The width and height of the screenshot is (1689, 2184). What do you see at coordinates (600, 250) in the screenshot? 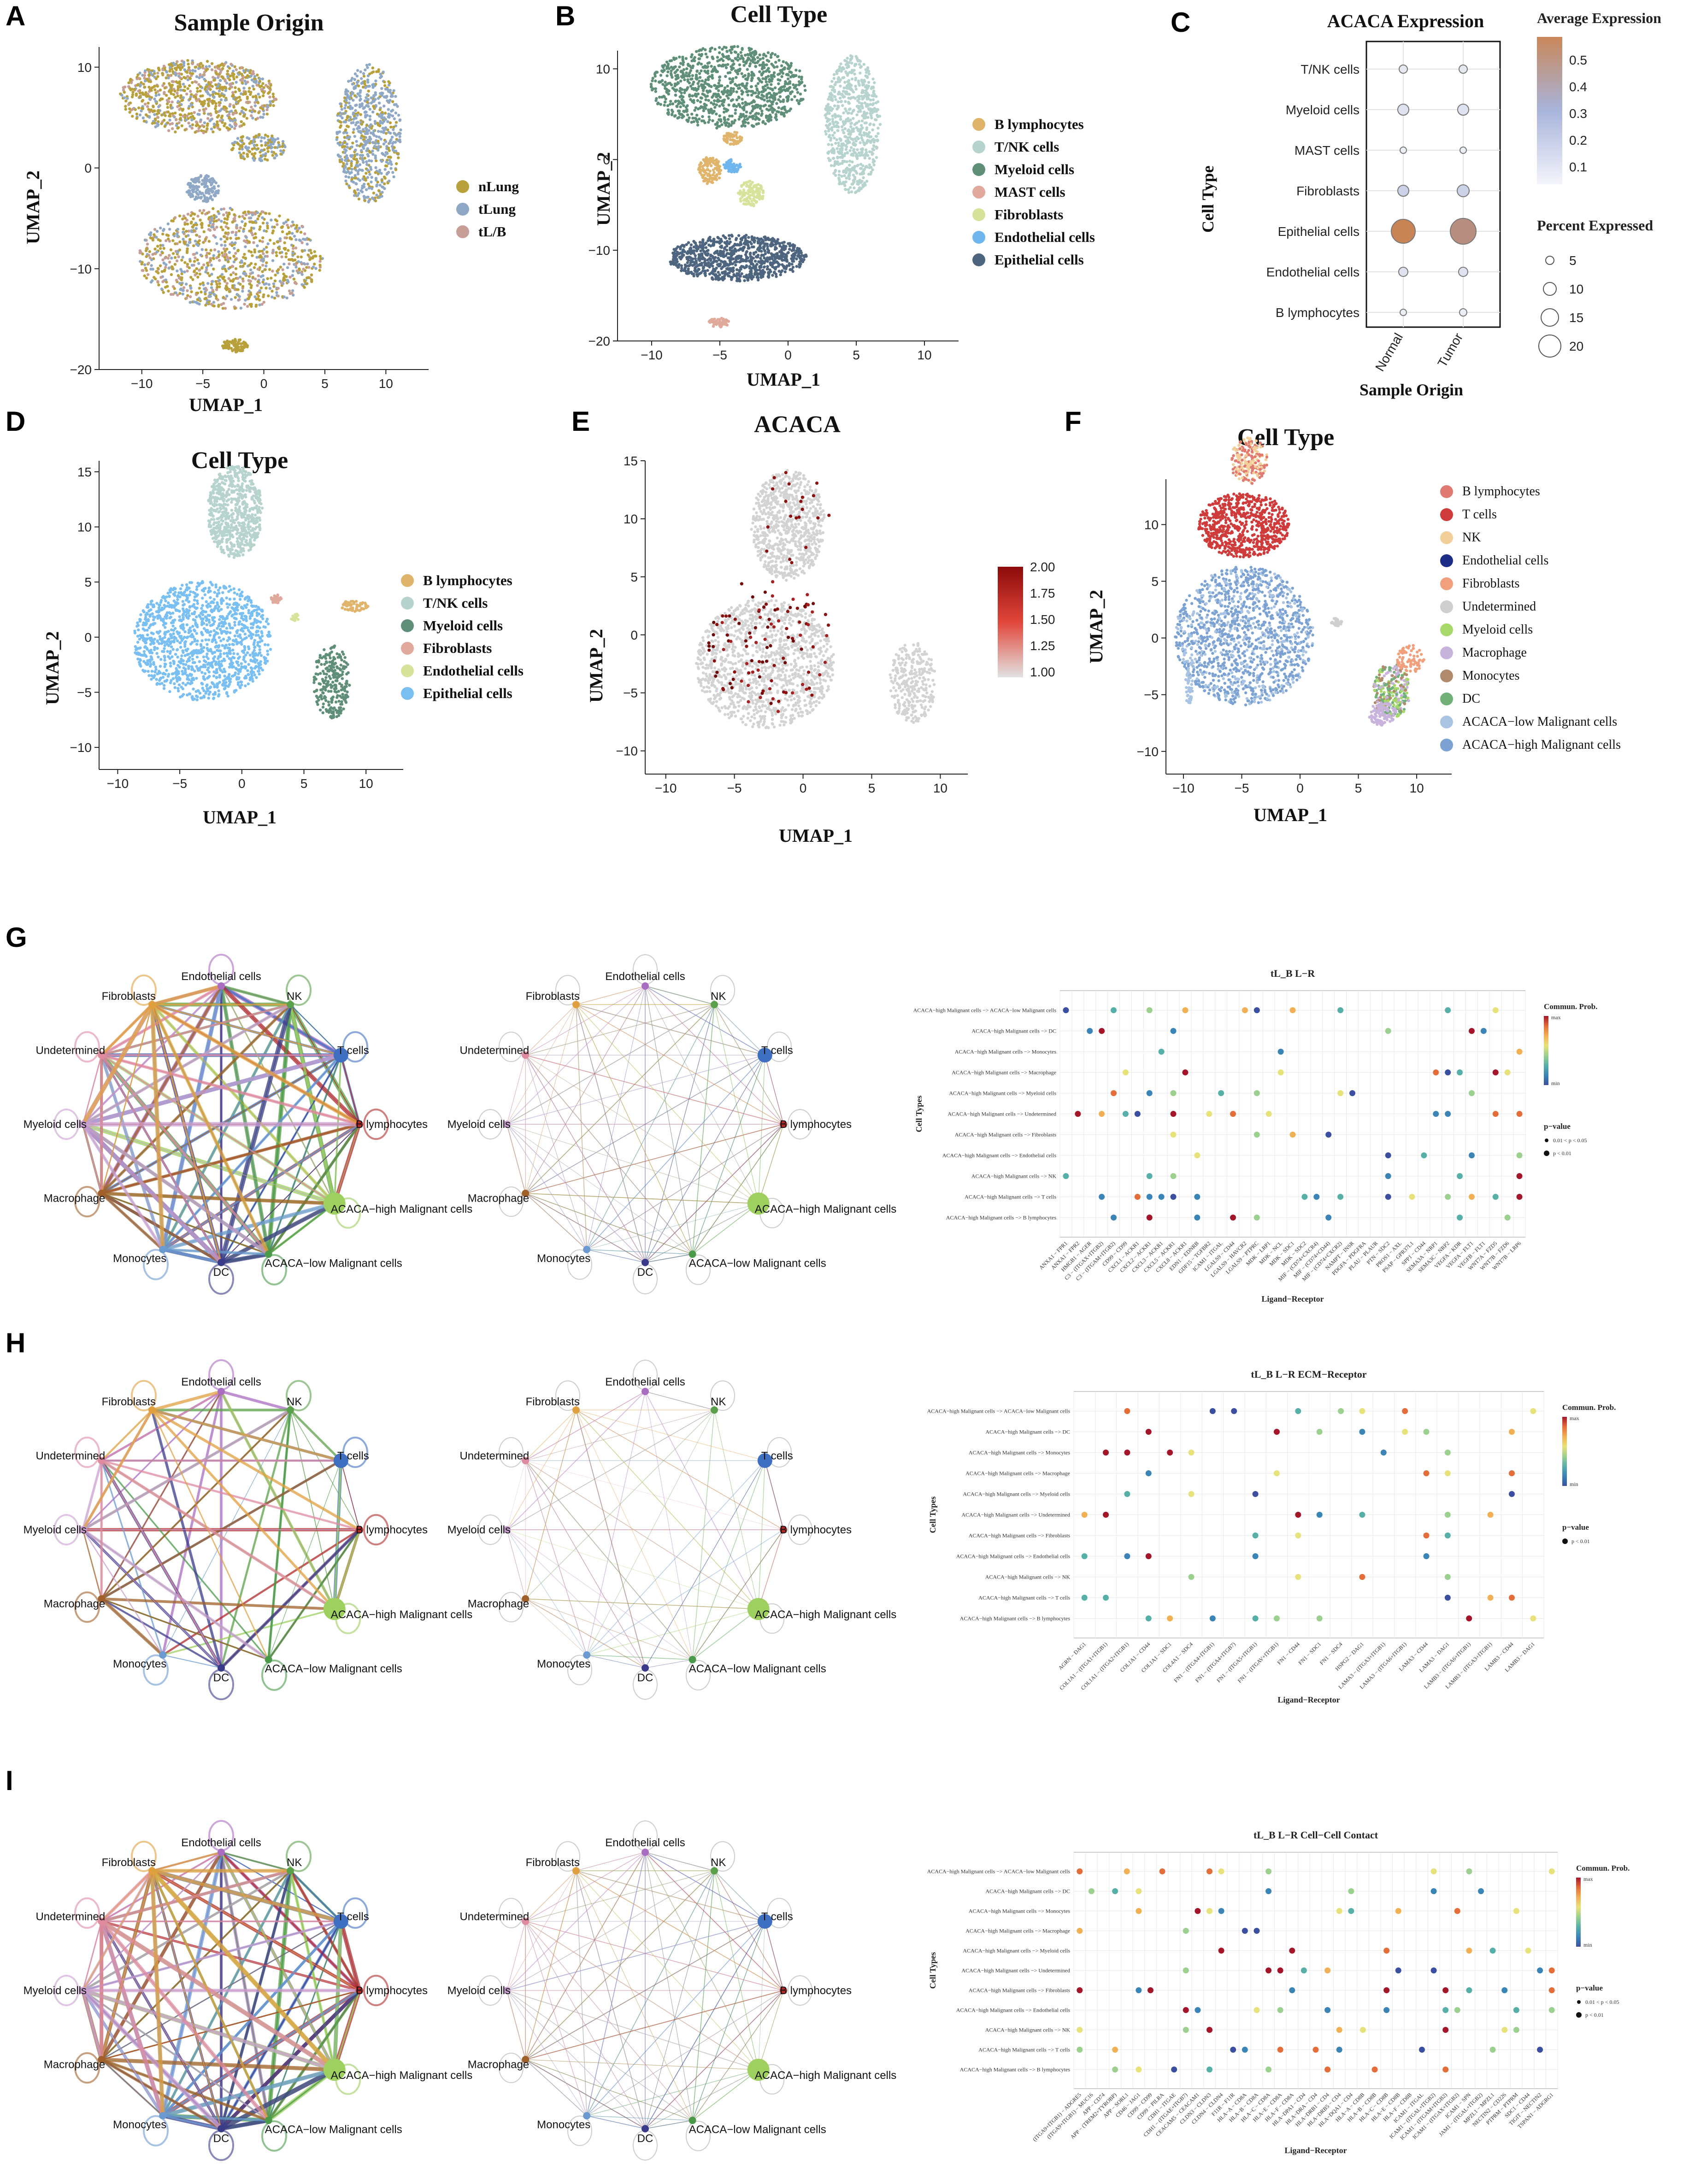
I see `y-tick-label: −10` at bounding box center [600, 250].